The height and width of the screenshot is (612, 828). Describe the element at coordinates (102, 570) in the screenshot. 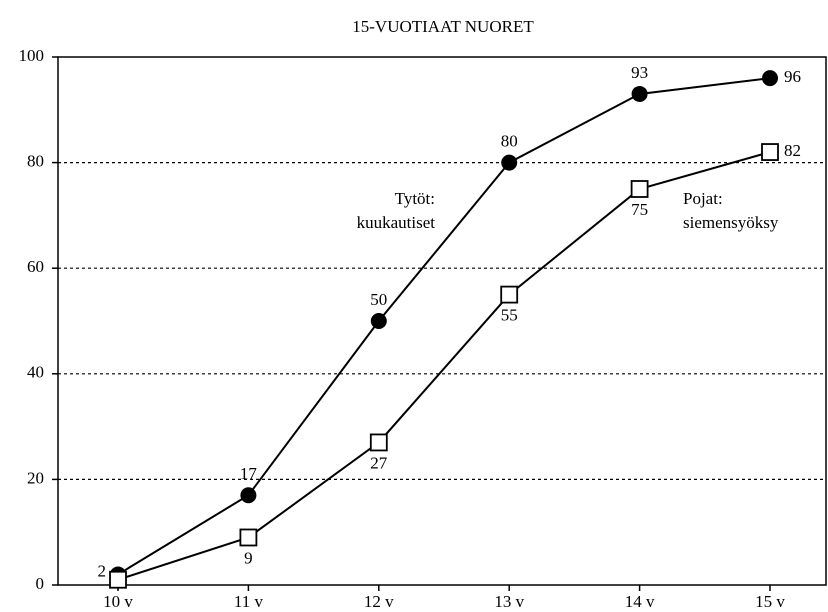

I see `data-label: 2` at that location.